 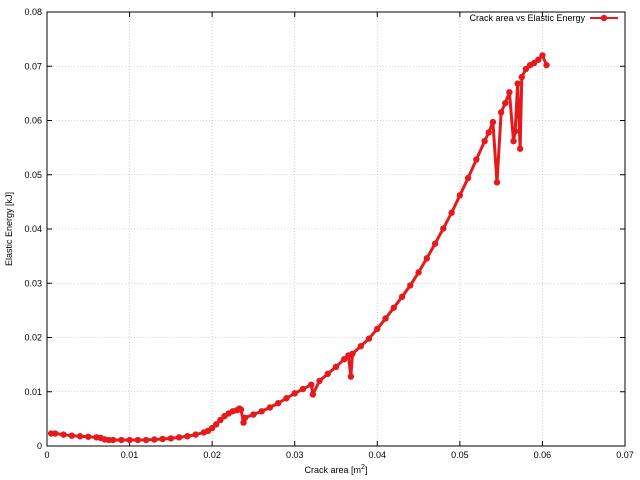 What do you see at coordinates (363, 467) in the screenshot?
I see `x-axis-label-sup: 2` at bounding box center [363, 467].